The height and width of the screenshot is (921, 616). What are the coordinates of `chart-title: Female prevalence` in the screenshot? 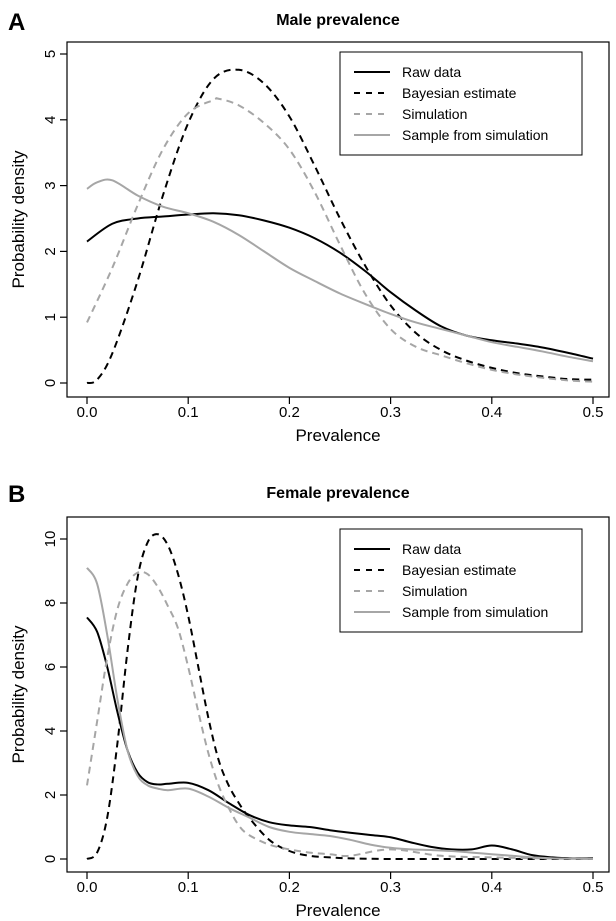 It's located at (337, 493).